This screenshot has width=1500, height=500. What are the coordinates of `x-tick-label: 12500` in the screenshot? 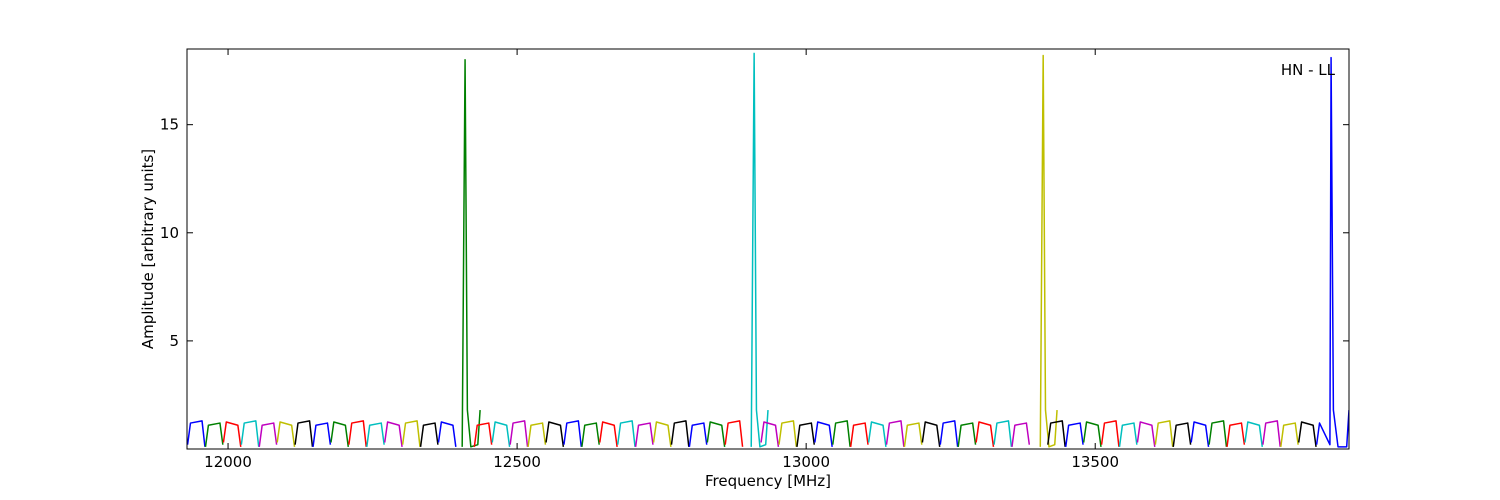 It's located at (517, 462).